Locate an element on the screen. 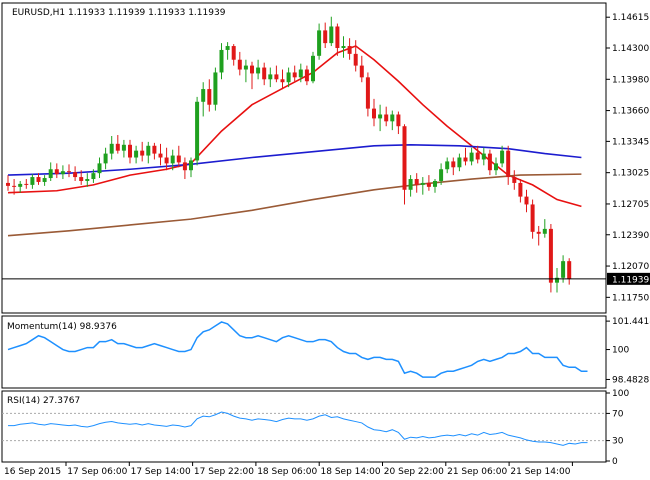  rsi-panel: RSI(14) 27.3767 is located at coordinates (304, 426).